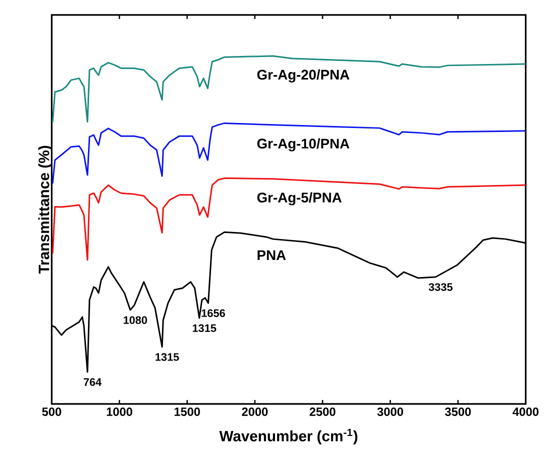 The width and height of the screenshot is (548, 461). Describe the element at coordinates (187, 412) in the screenshot. I see `x-tick-label: 1500` at that location.